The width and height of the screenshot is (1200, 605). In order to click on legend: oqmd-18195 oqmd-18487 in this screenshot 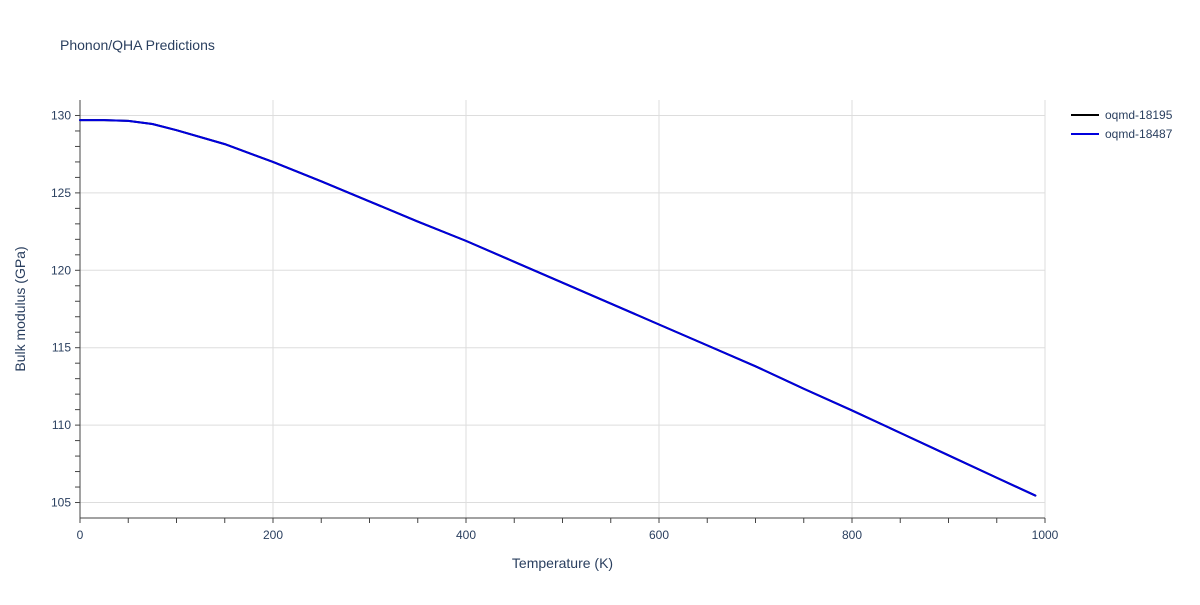, I will do `click(1122, 124)`.